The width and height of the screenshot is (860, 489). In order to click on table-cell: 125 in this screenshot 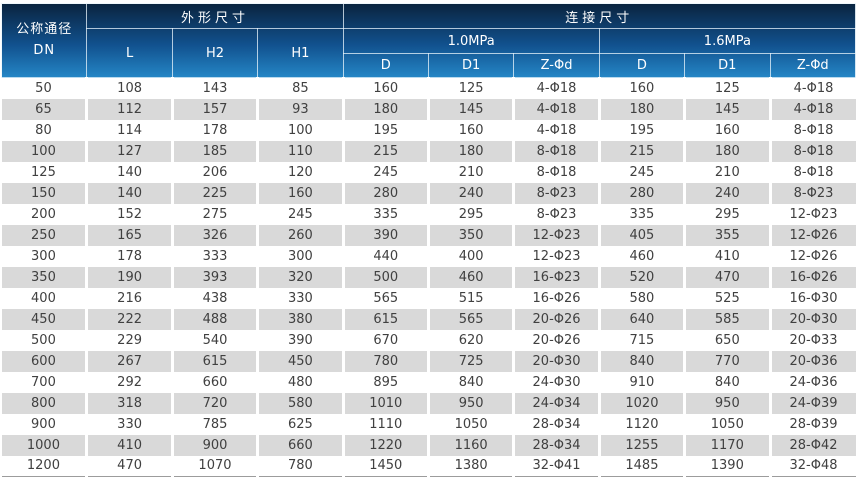, I will do `click(471, 88)`.